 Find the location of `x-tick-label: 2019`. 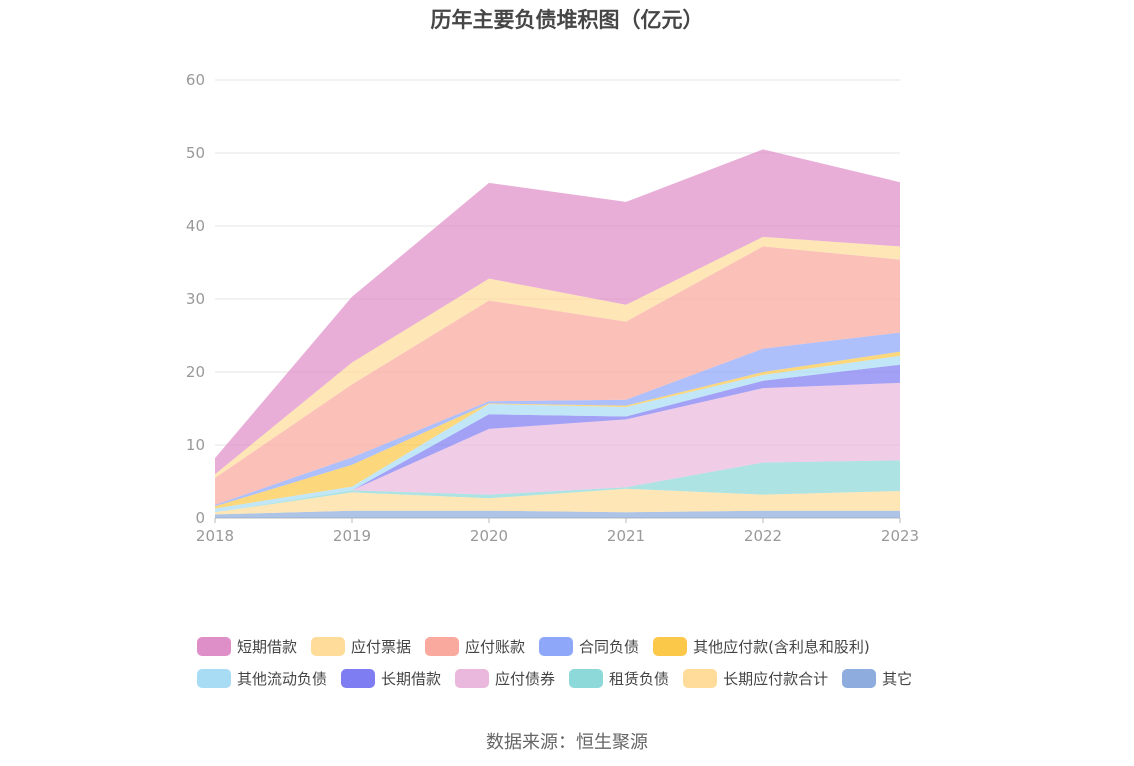

x-tick-label: 2019 is located at coordinates (352, 536).